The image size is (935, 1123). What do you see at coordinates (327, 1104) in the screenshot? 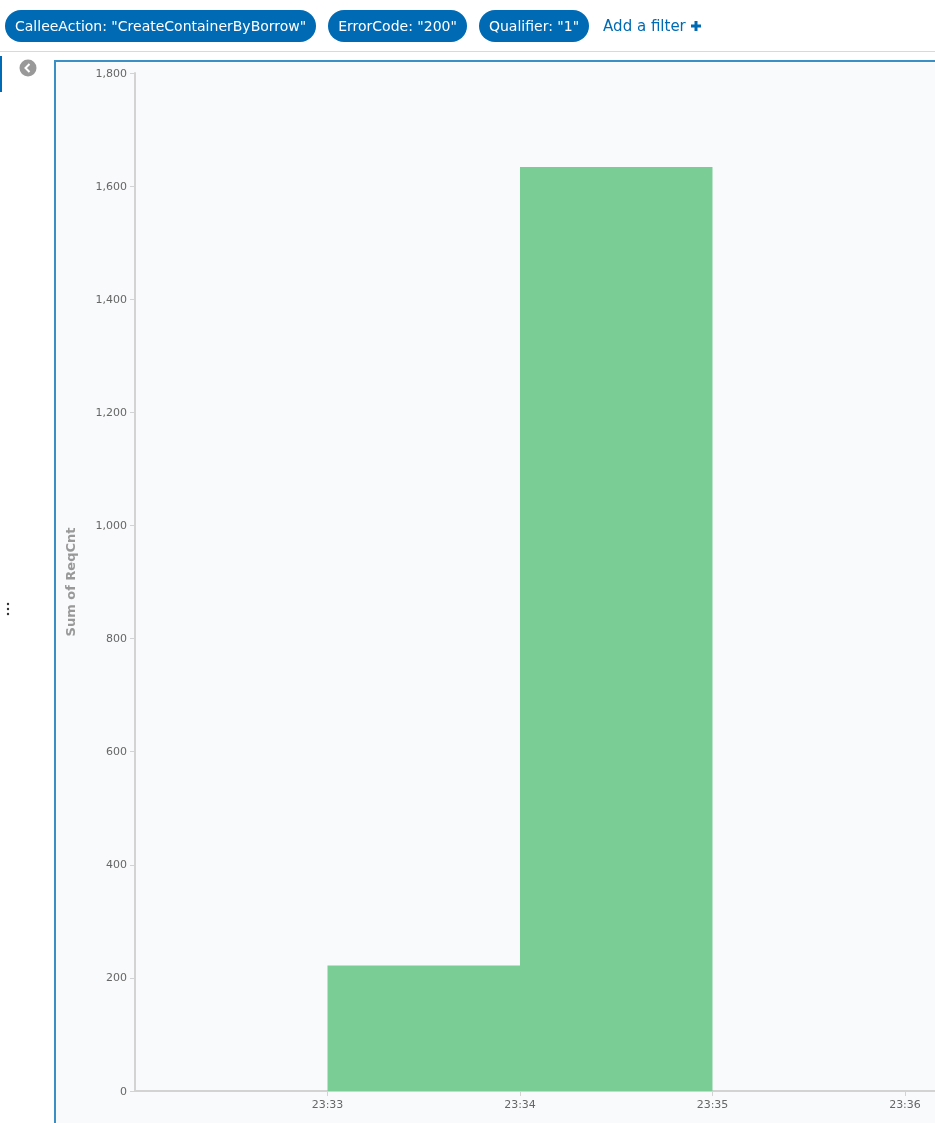
I see `x-tick-label: 23:33` at bounding box center [327, 1104].